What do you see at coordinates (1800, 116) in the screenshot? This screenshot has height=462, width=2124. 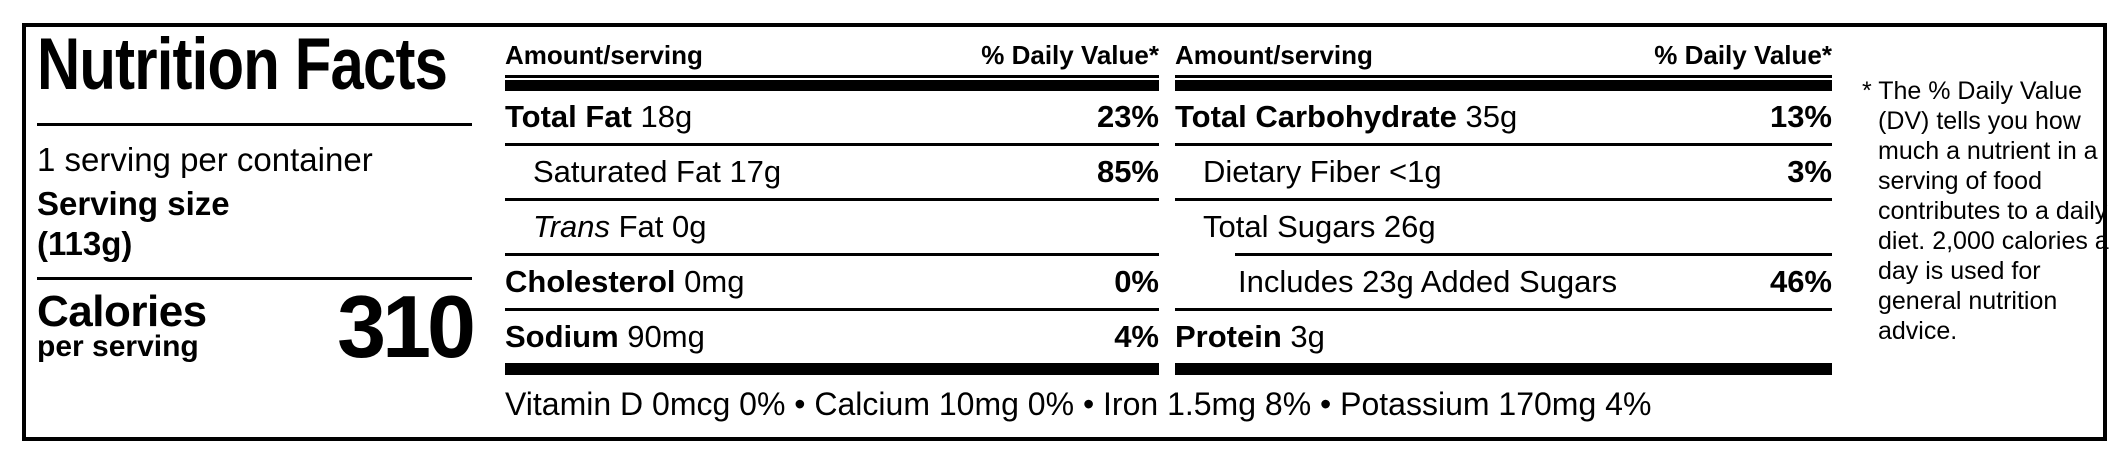 I see `row-total-carbohydrate-daily-value: 13%` at bounding box center [1800, 116].